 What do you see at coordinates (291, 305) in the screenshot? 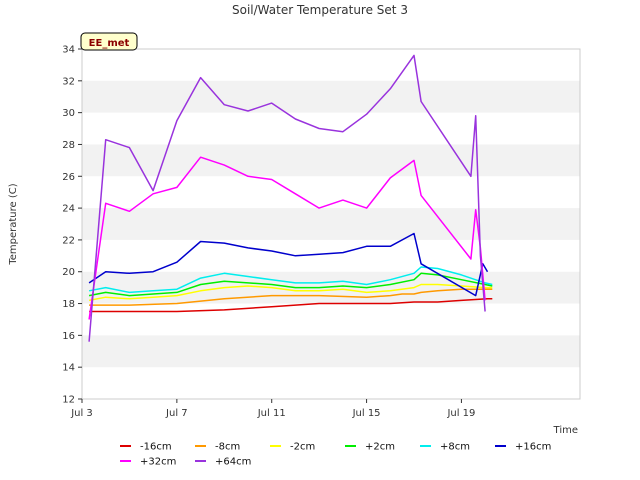
I see `series-line--16cm` at bounding box center [291, 305].